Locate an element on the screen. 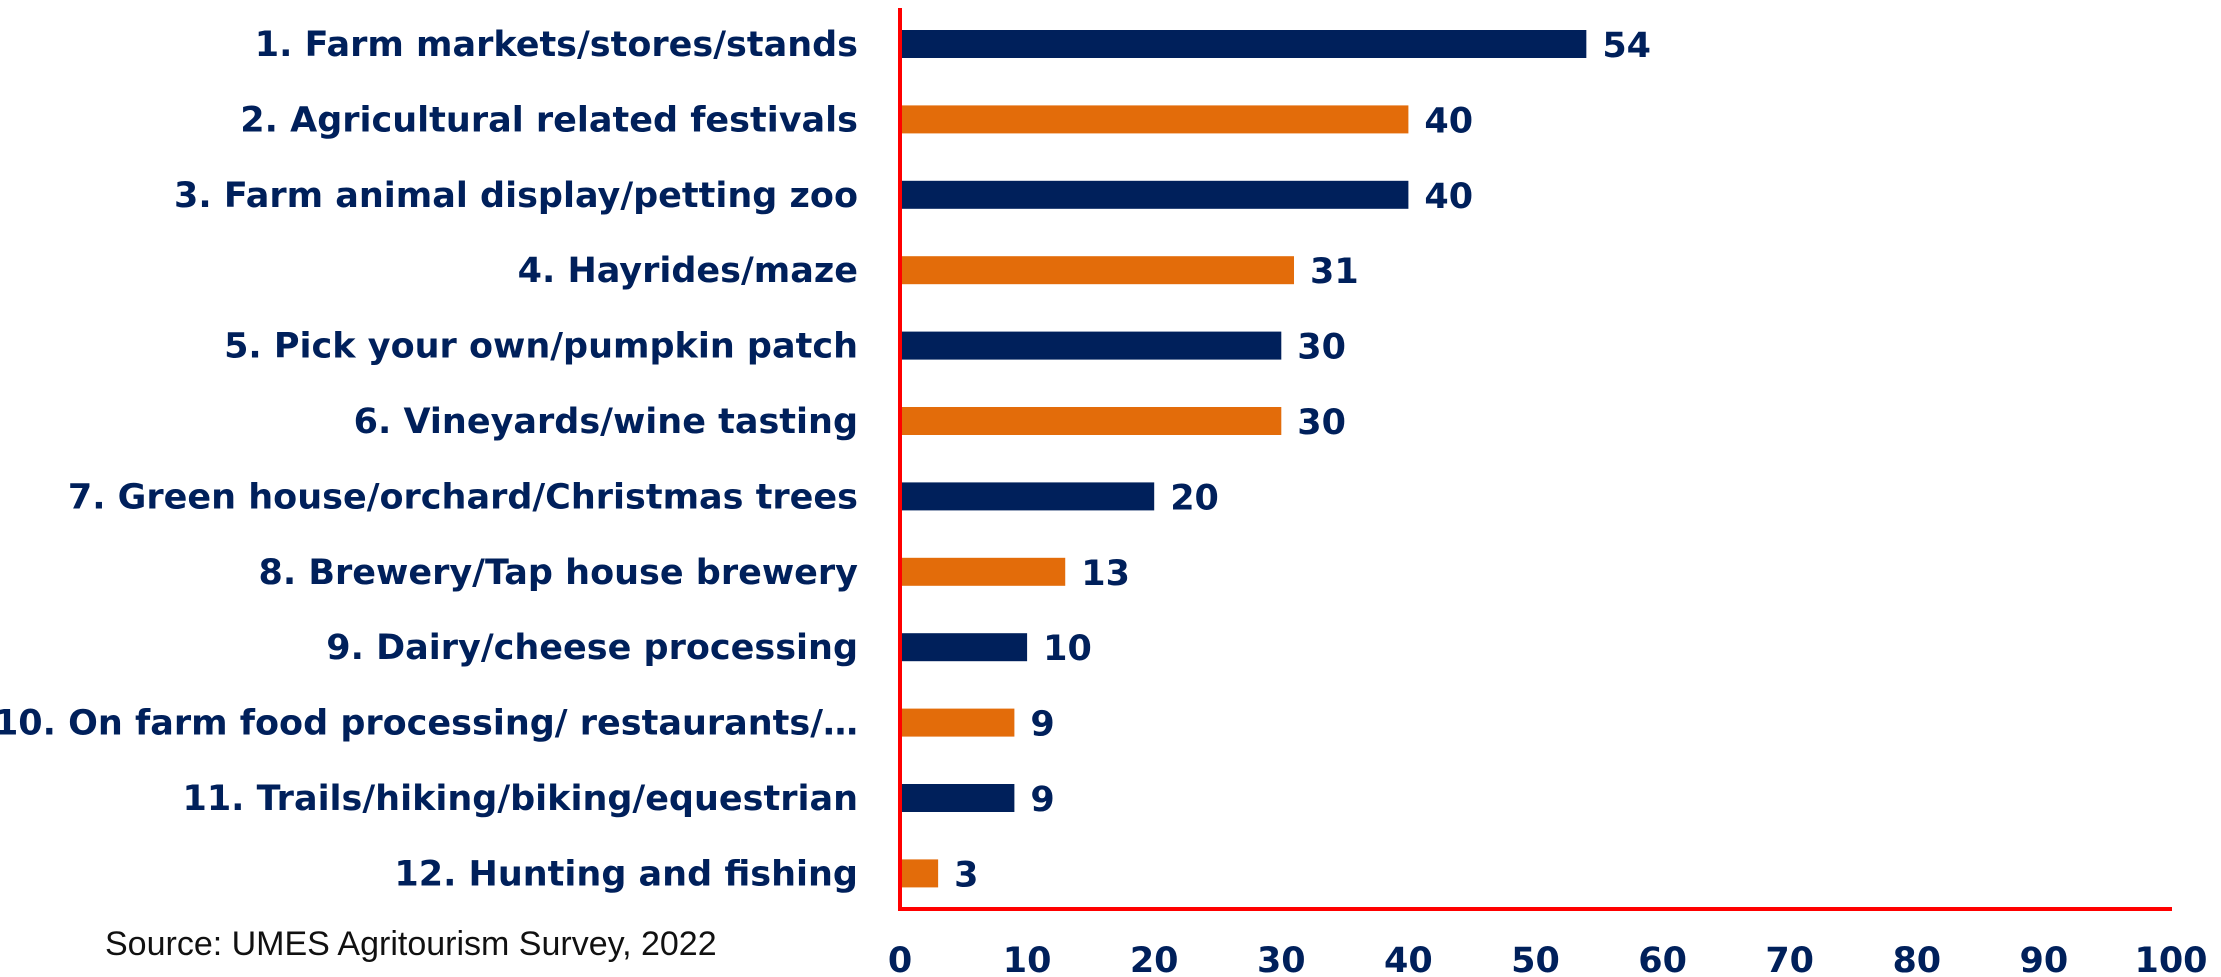 This screenshot has height=977, width=2221. value-label: 13 is located at coordinates (1105, 574).